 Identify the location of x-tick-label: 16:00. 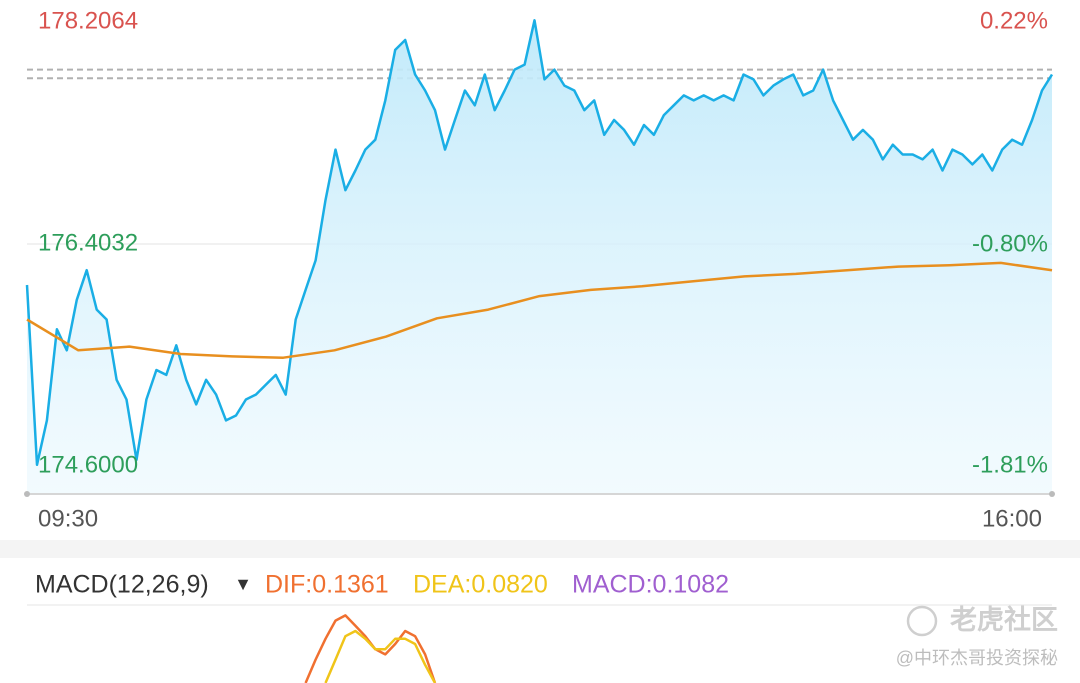
(1012, 518).